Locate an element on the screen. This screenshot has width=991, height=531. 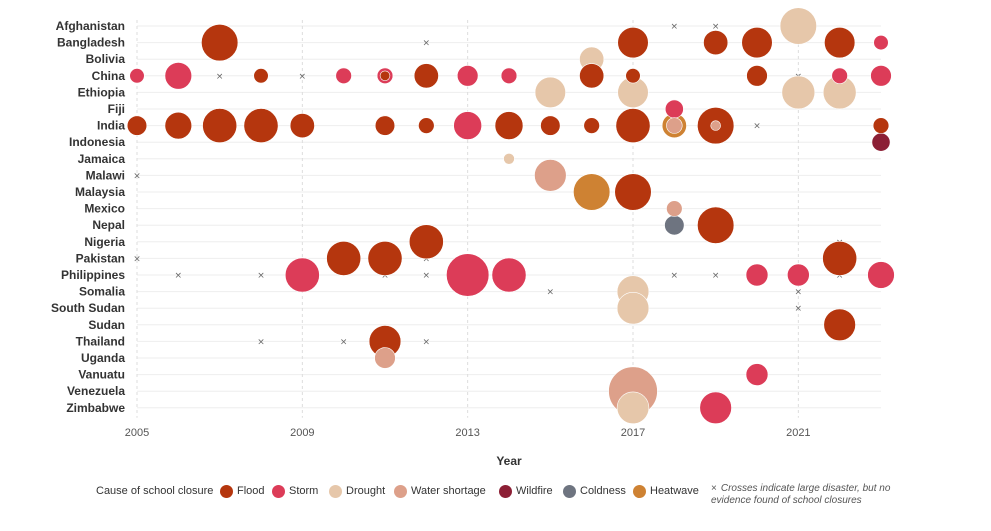
bubble-india-2006-flood is located at coordinates (178, 125).